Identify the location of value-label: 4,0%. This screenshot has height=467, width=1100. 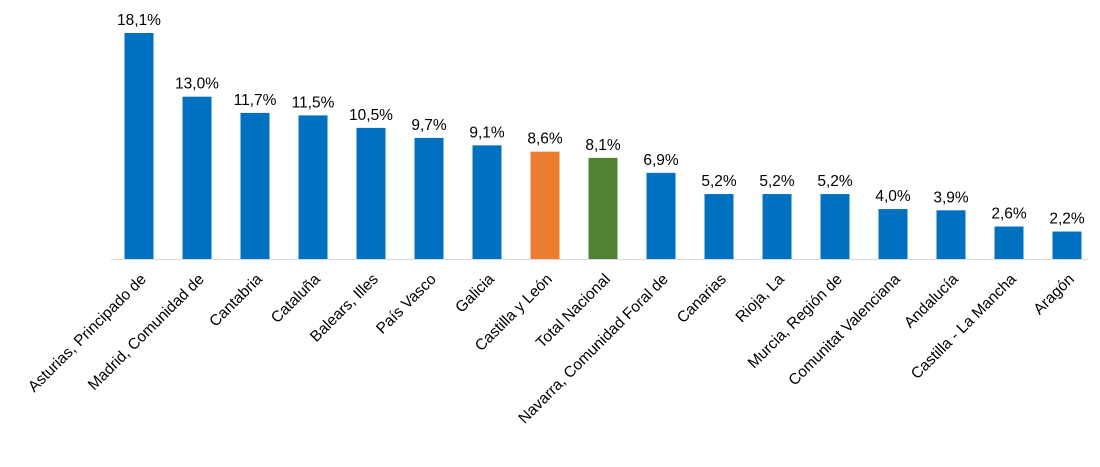
(893, 196).